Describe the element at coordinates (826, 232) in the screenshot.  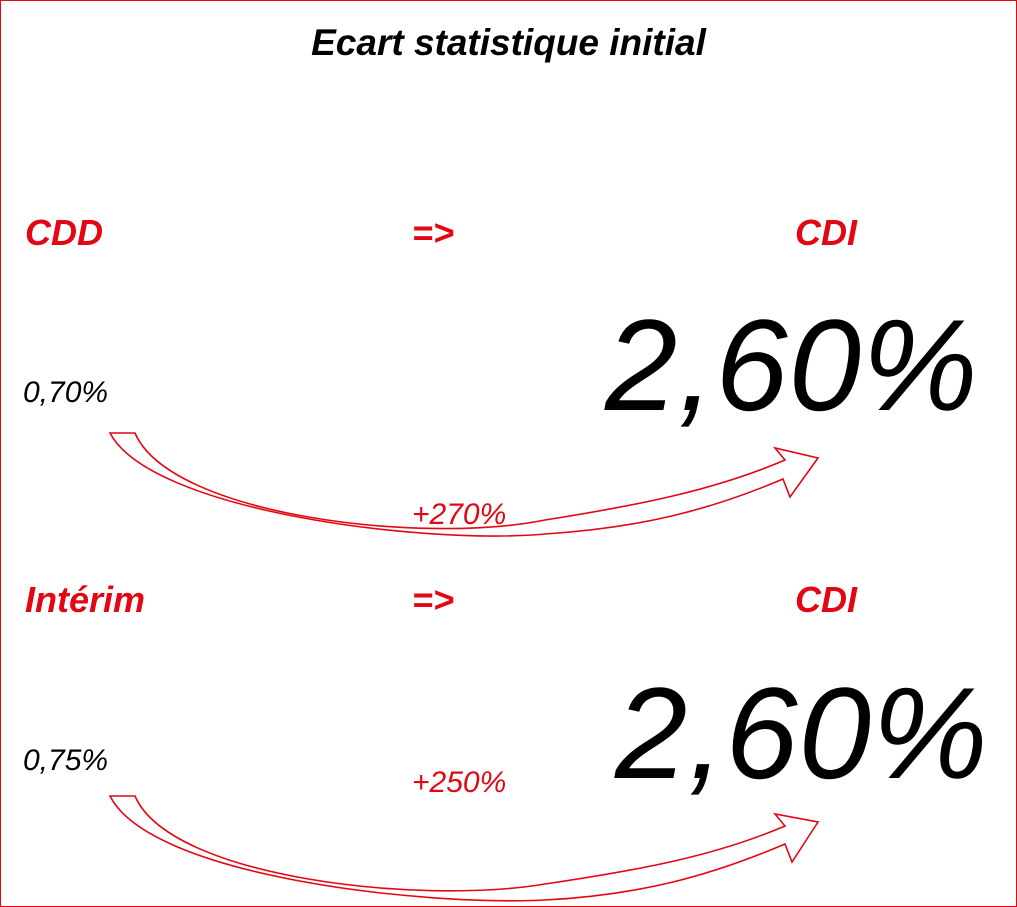
I see `section-1-to-label: CDI` at that location.